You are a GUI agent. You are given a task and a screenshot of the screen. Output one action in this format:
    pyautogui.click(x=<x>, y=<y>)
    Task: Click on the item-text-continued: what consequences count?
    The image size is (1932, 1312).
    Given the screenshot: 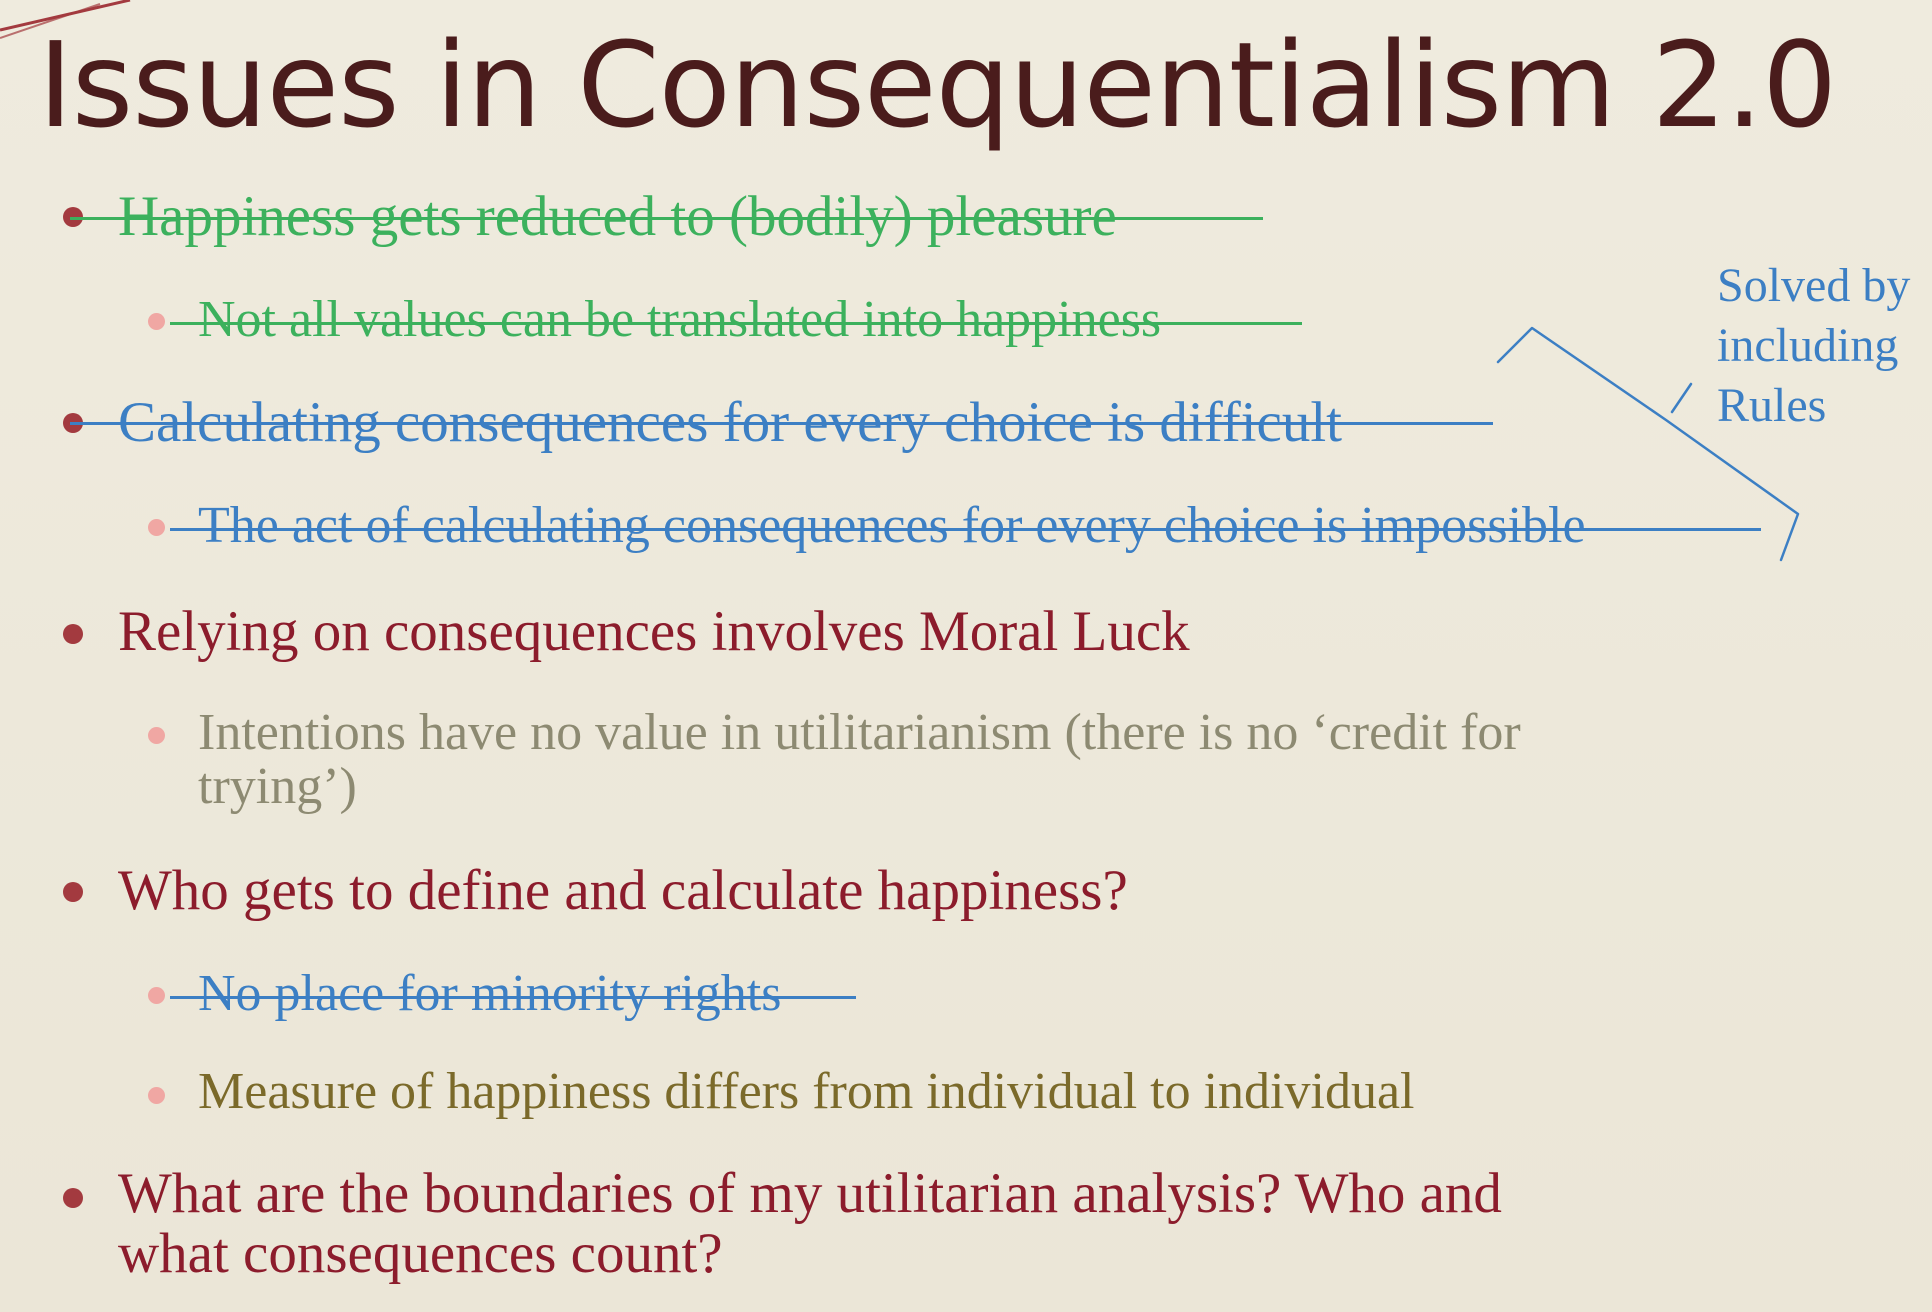 What is the action you would take?
    pyautogui.click(x=420, y=1253)
    